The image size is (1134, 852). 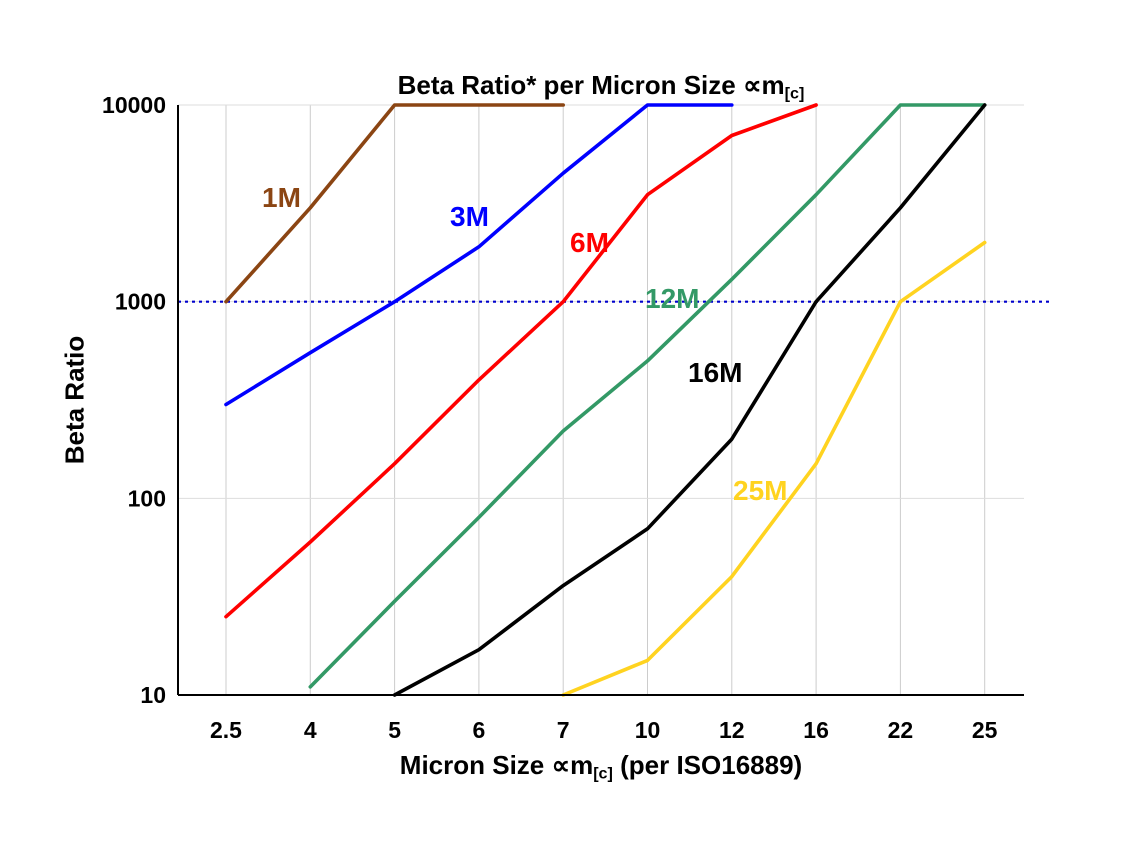 What do you see at coordinates (281, 197) in the screenshot?
I see `series-label-1M: 1M` at bounding box center [281, 197].